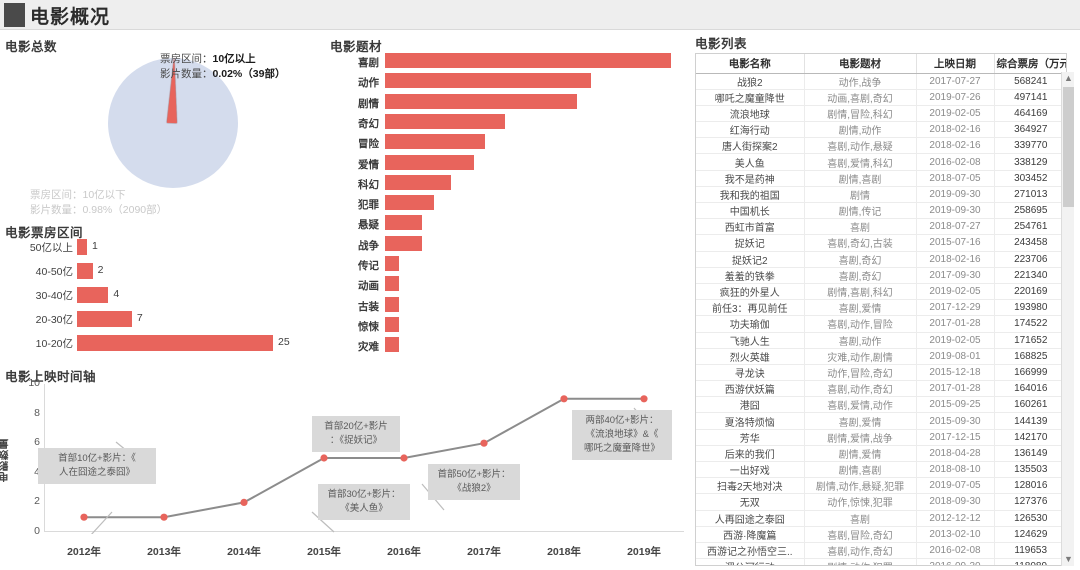  Describe the element at coordinates (881, 114) in the screenshot. I see `table-row: 流浪地球 剧情,冒险,科幻 2019-02-05 464169` at that location.